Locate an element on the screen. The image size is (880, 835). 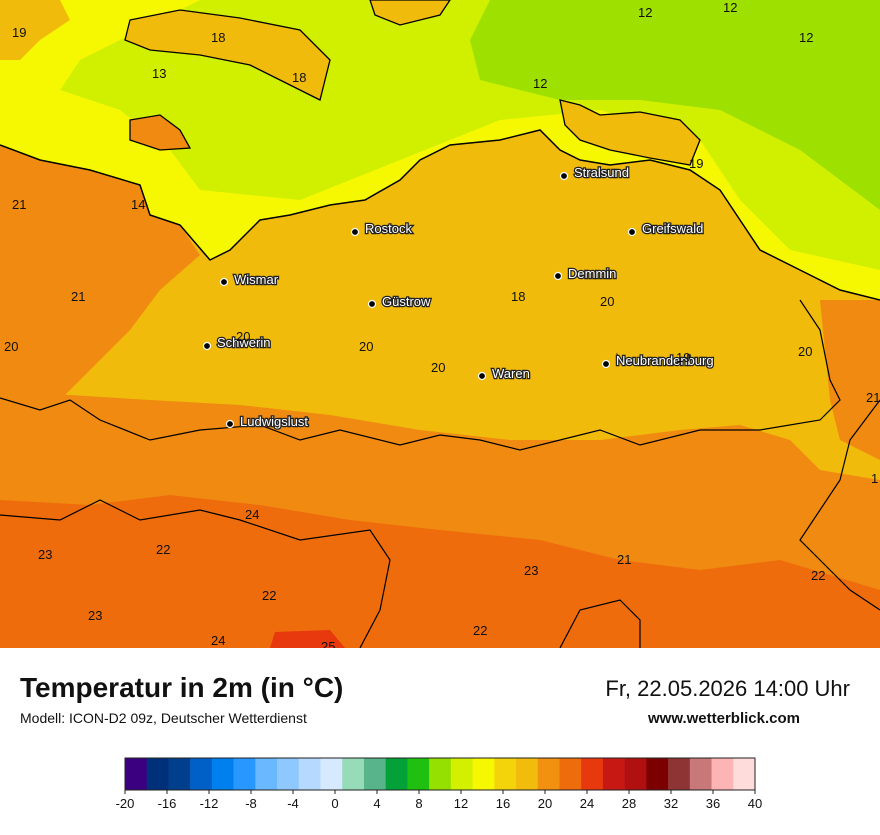
scale-tick-label: 28 is located at coordinates (629, 803).